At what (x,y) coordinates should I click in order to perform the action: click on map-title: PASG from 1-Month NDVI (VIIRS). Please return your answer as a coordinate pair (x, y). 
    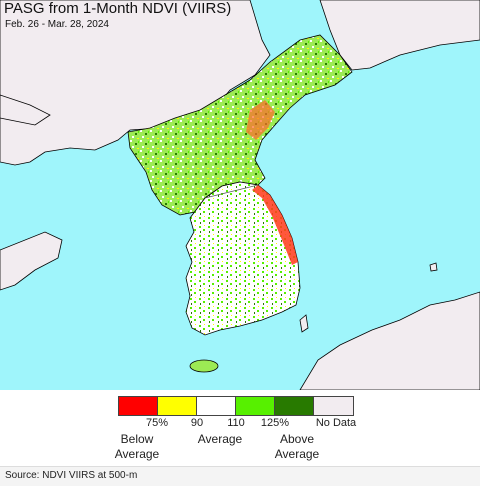
    Looking at the image, I should click on (118, 8).